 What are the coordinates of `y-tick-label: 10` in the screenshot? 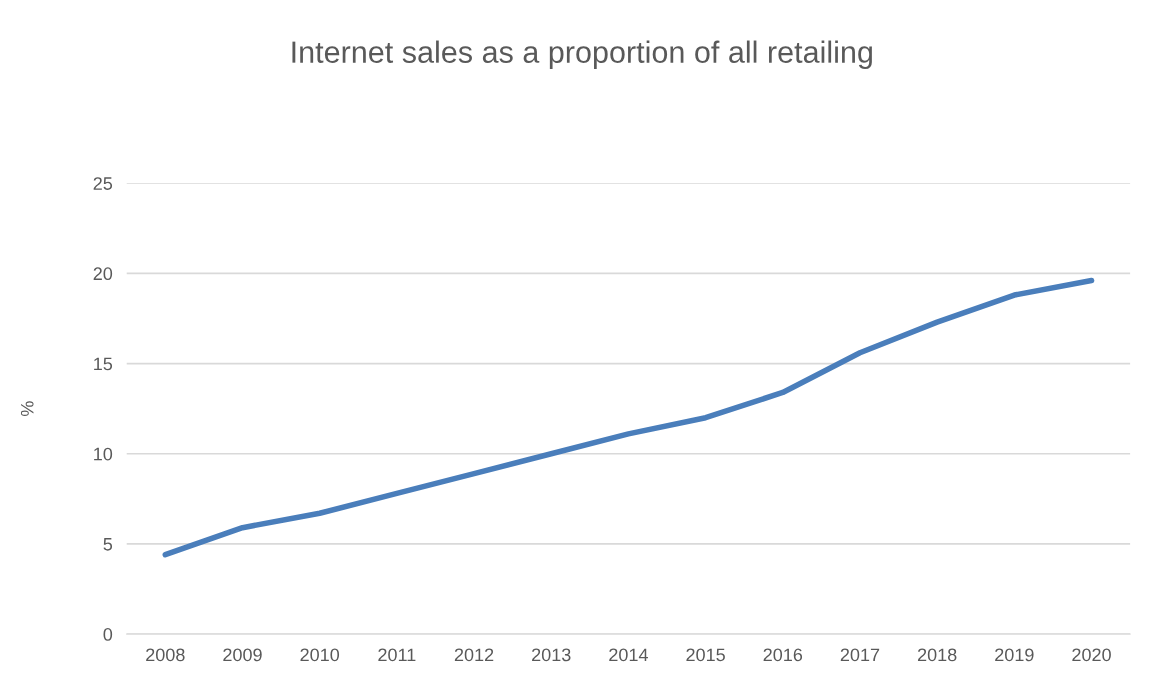 It's located at (103, 454).